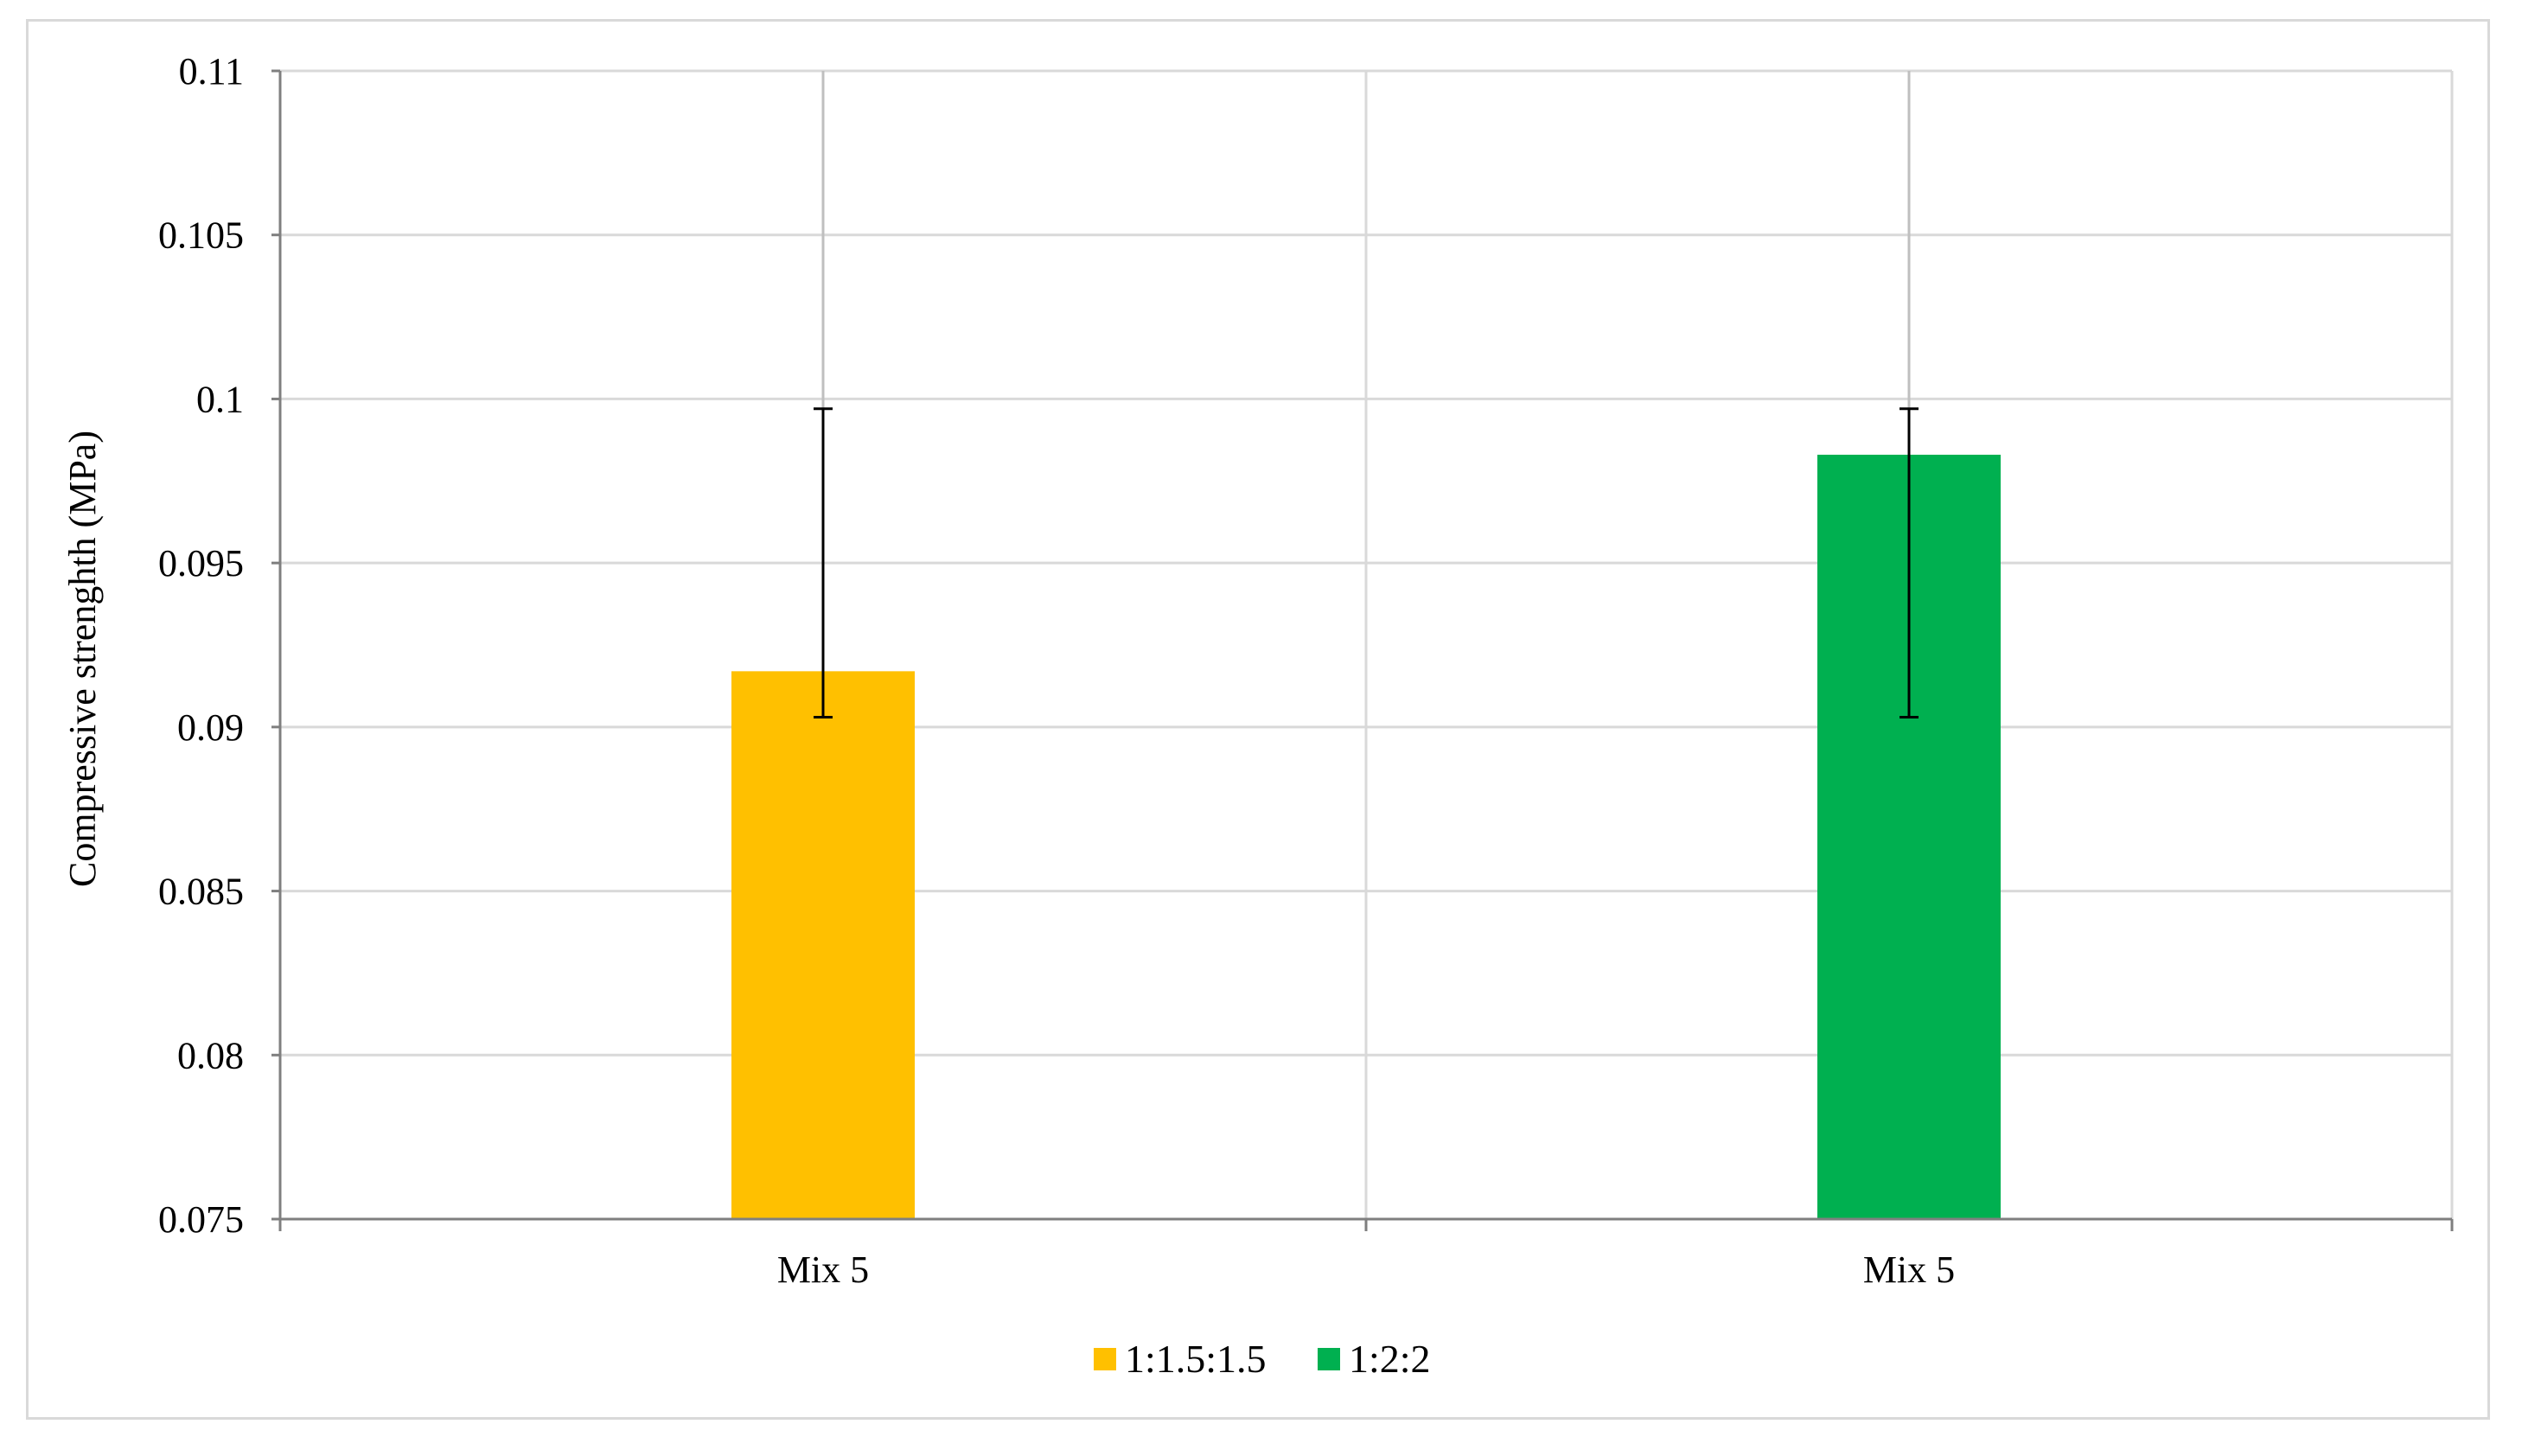 This screenshot has width=2522, height=1456. I want to click on legend-label: 1:1.5:1.5, so click(1196, 1359).